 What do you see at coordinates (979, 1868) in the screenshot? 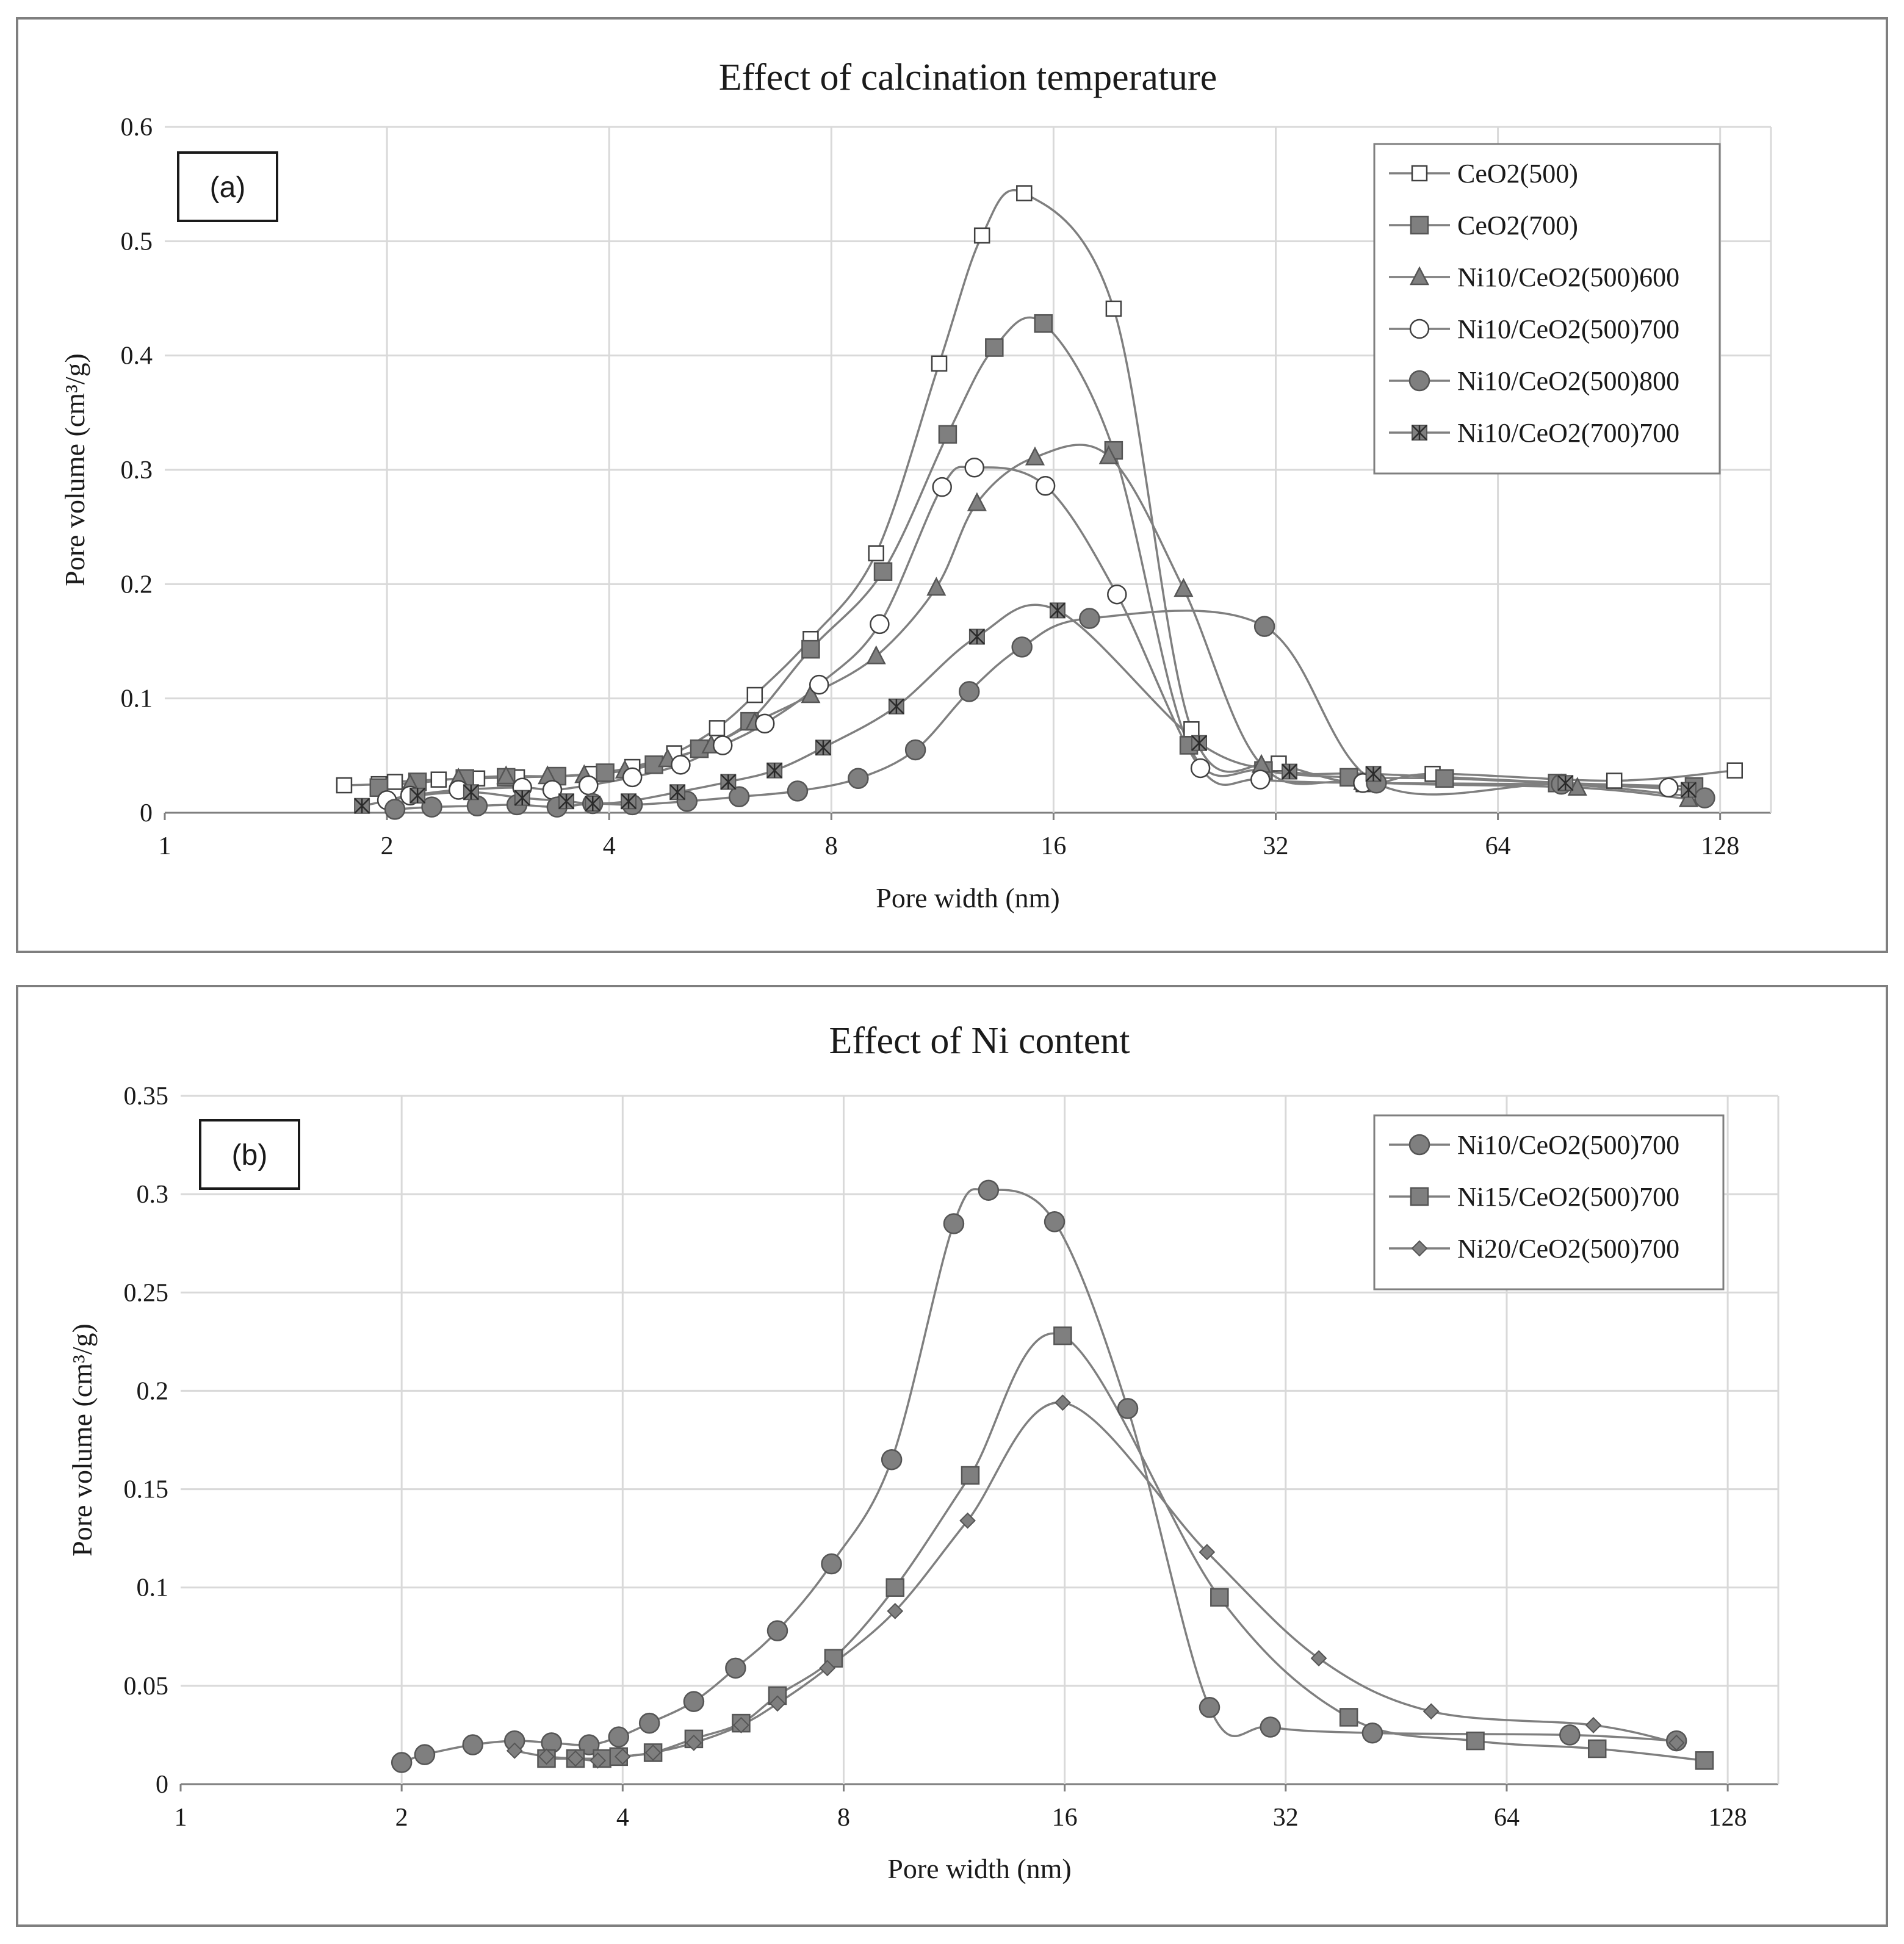
I see `x-axis-label: Pore width (nm)` at bounding box center [979, 1868].